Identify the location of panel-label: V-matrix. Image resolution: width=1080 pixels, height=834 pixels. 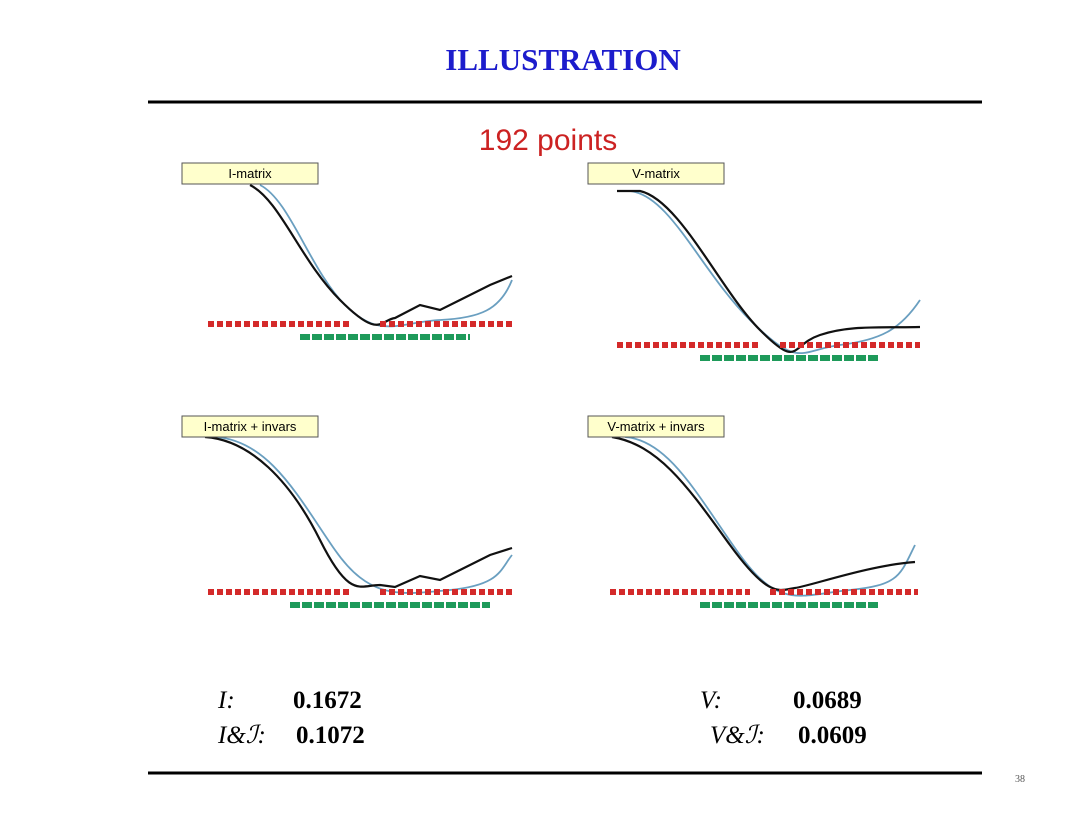
(656, 173).